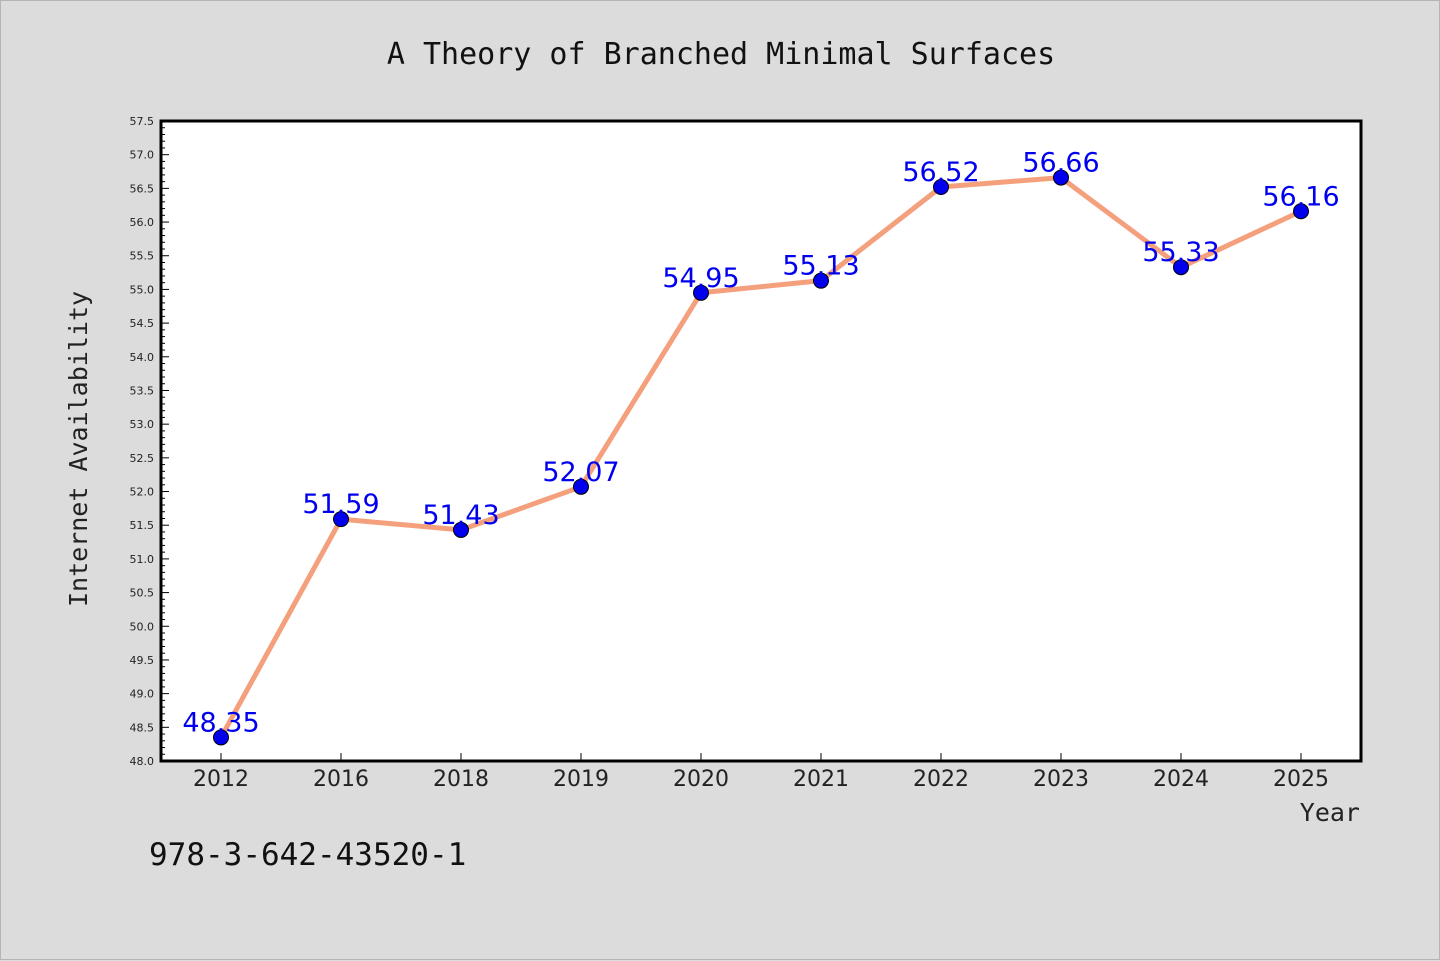 The height and width of the screenshot is (961, 1440). Describe the element at coordinates (1330, 812) in the screenshot. I see `x-axis-title: Year` at that location.